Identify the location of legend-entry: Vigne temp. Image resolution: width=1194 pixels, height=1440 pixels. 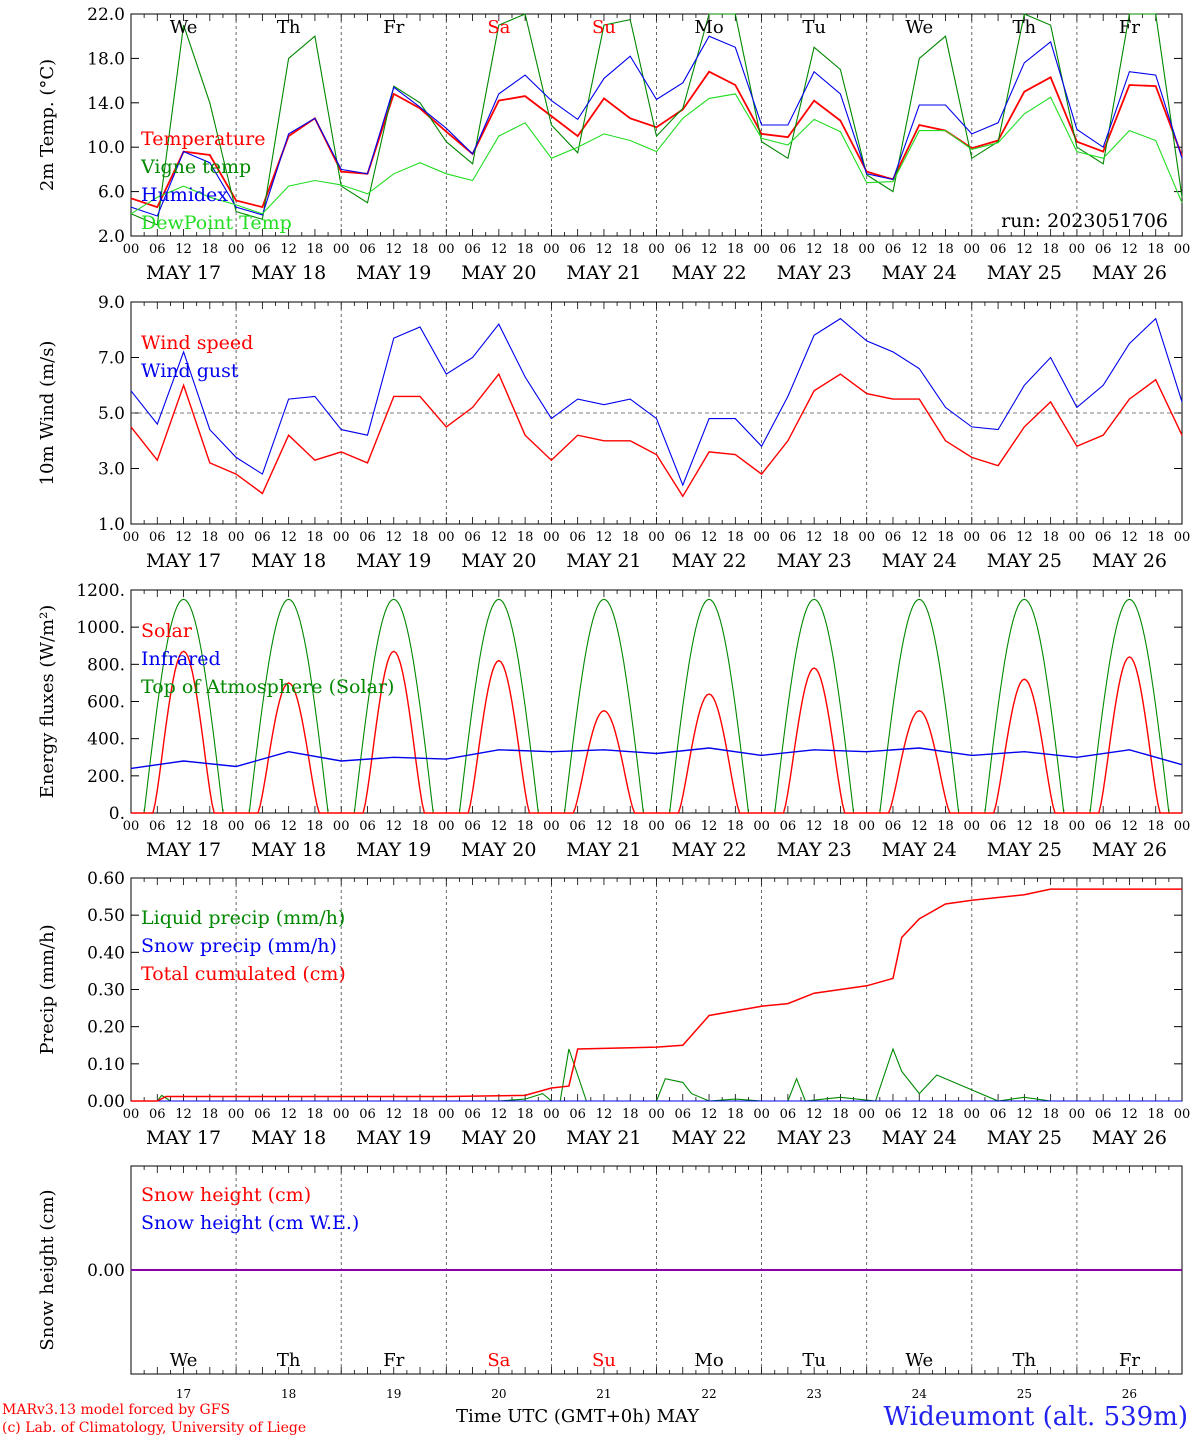
(195, 167).